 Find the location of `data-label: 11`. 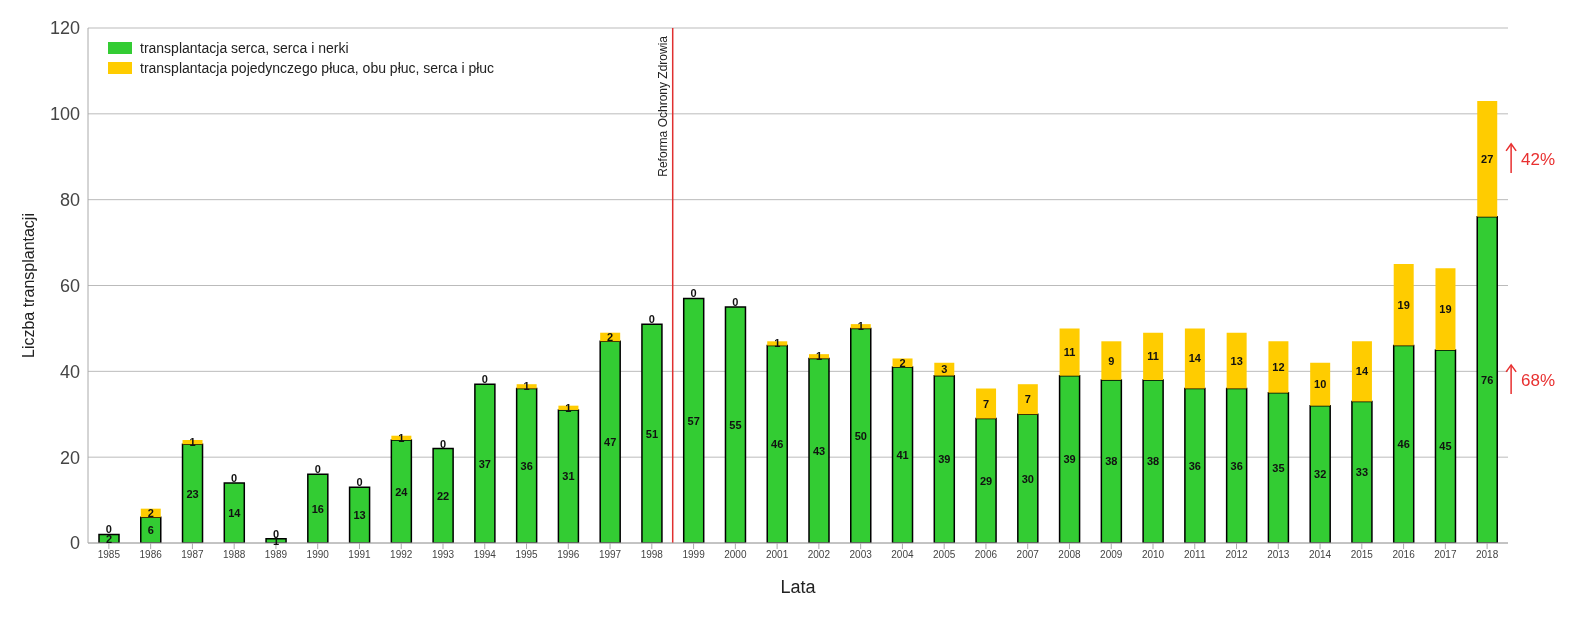

data-label: 11 is located at coordinates (1069, 352).